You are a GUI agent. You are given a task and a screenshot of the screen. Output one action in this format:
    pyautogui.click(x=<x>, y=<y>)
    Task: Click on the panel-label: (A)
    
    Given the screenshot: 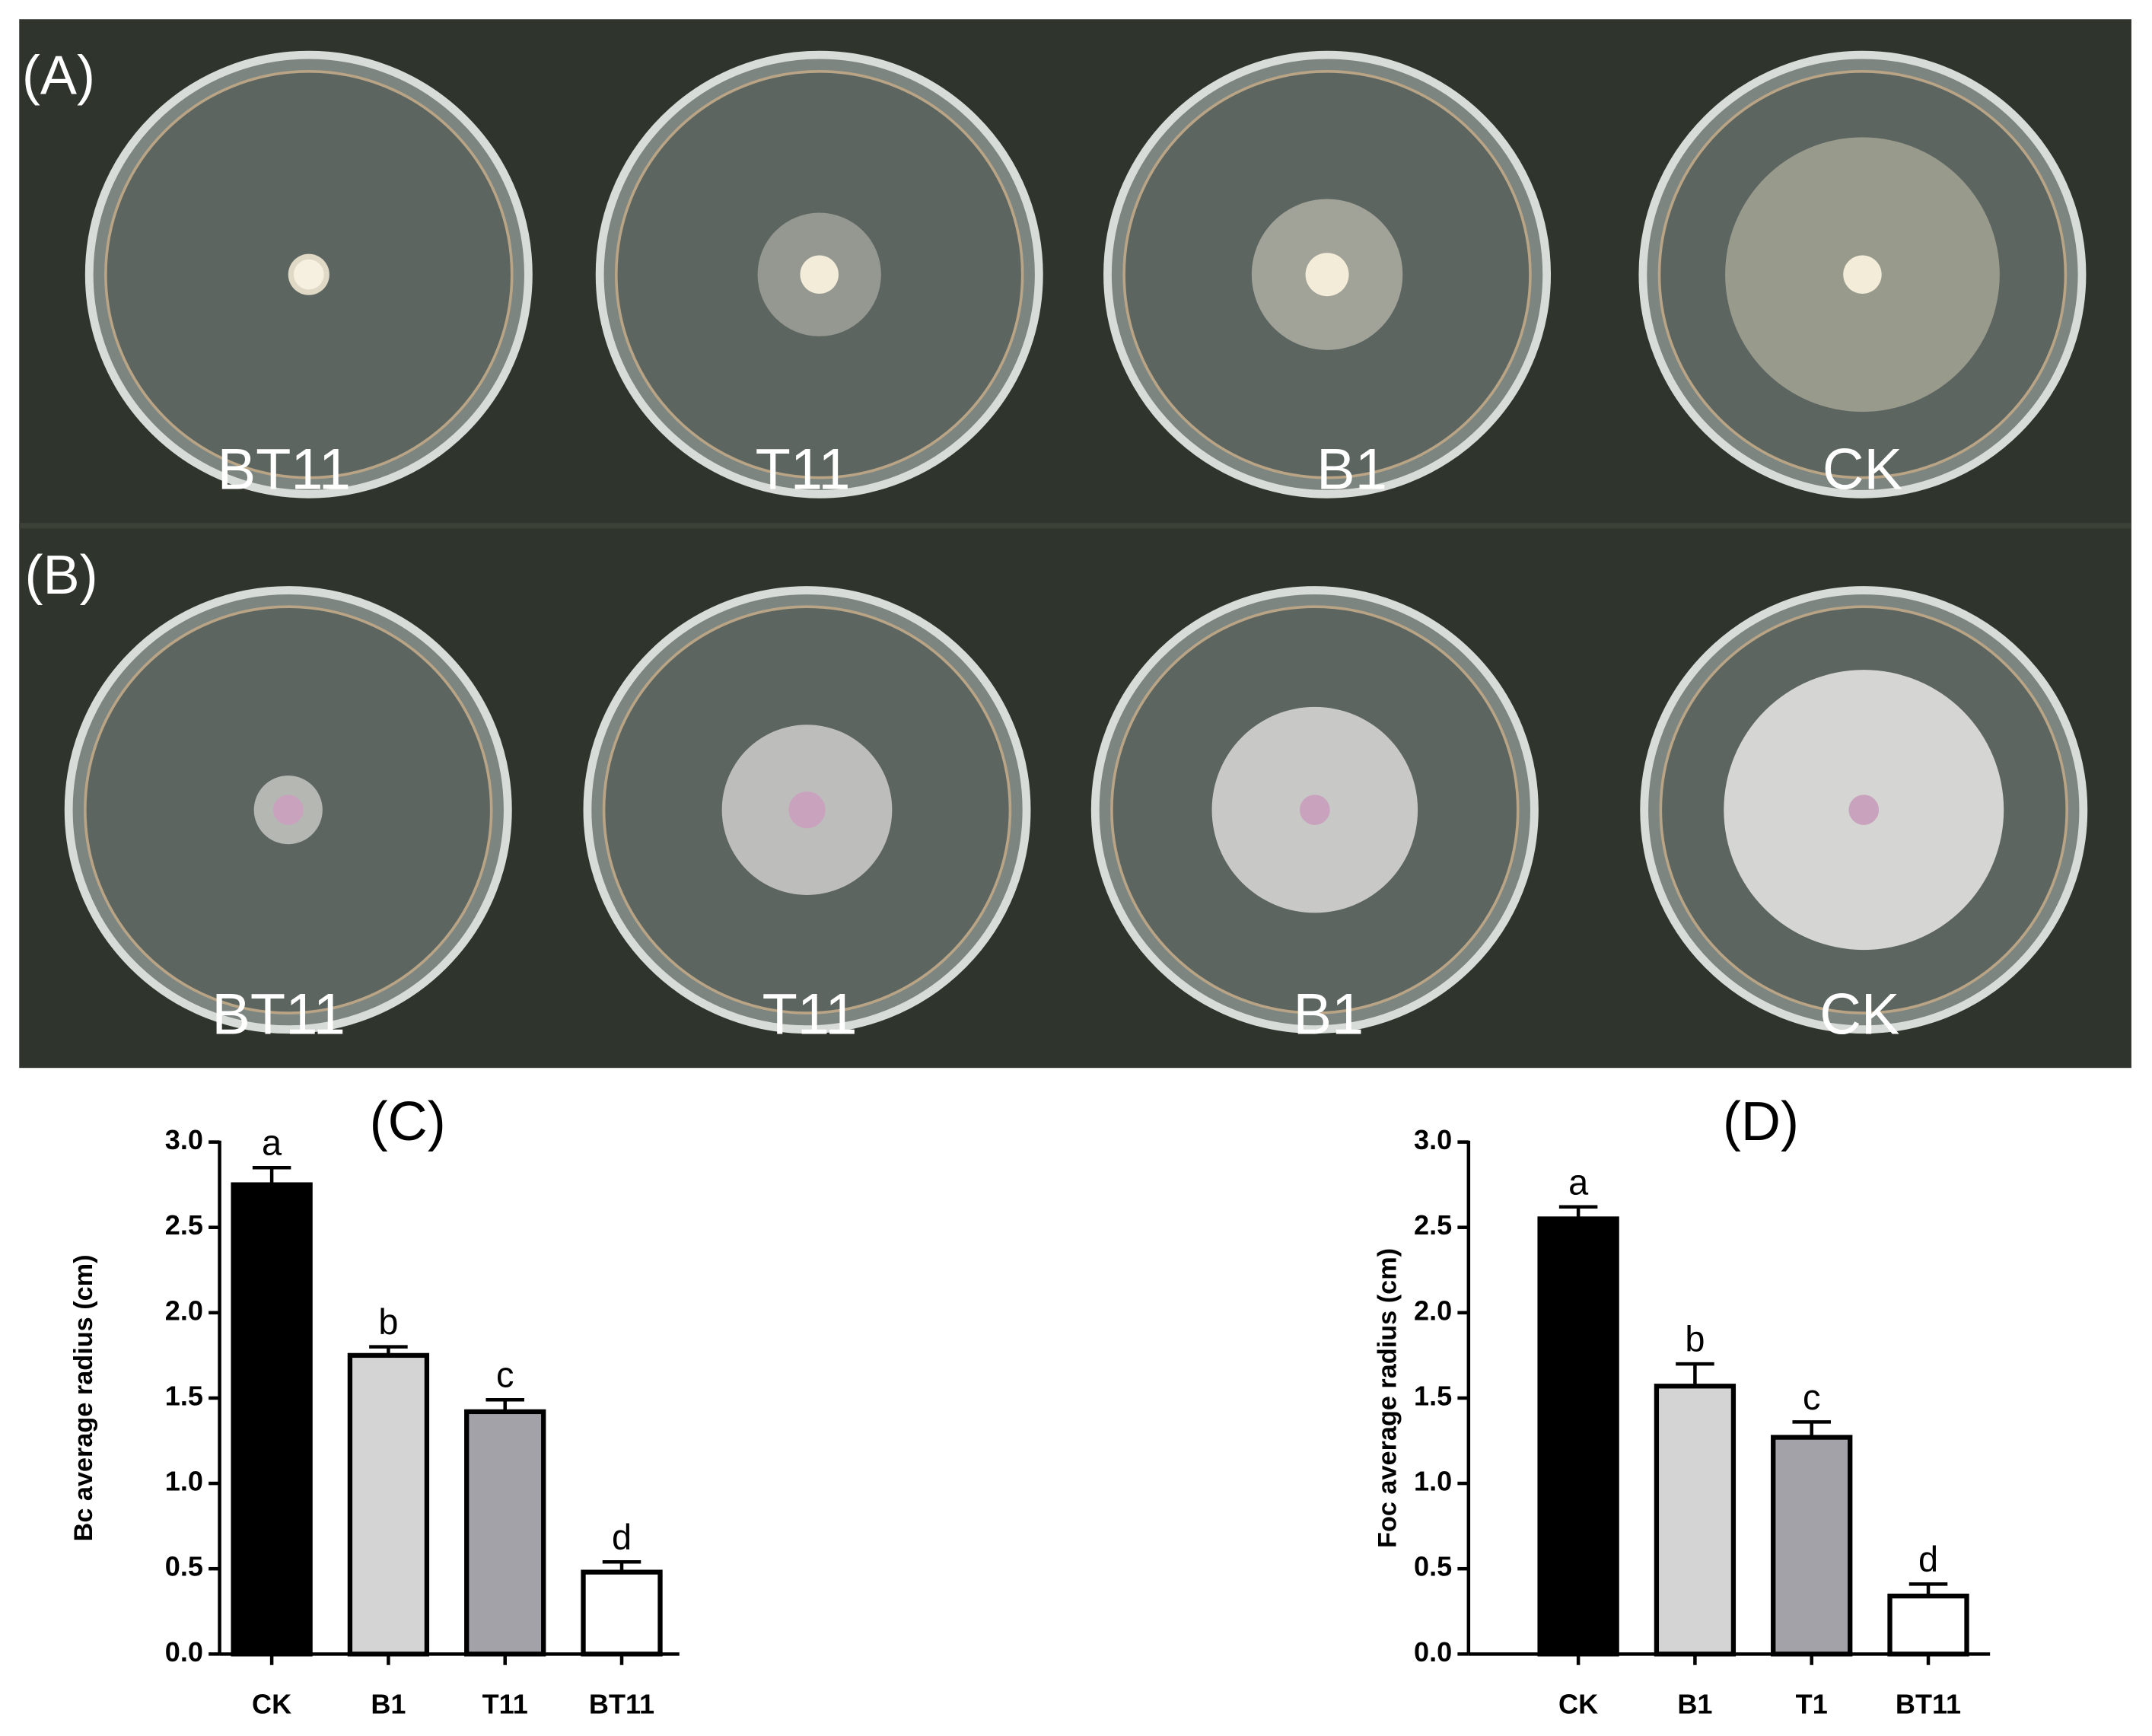 What is the action you would take?
    pyautogui.click(x=58, y=76)
    